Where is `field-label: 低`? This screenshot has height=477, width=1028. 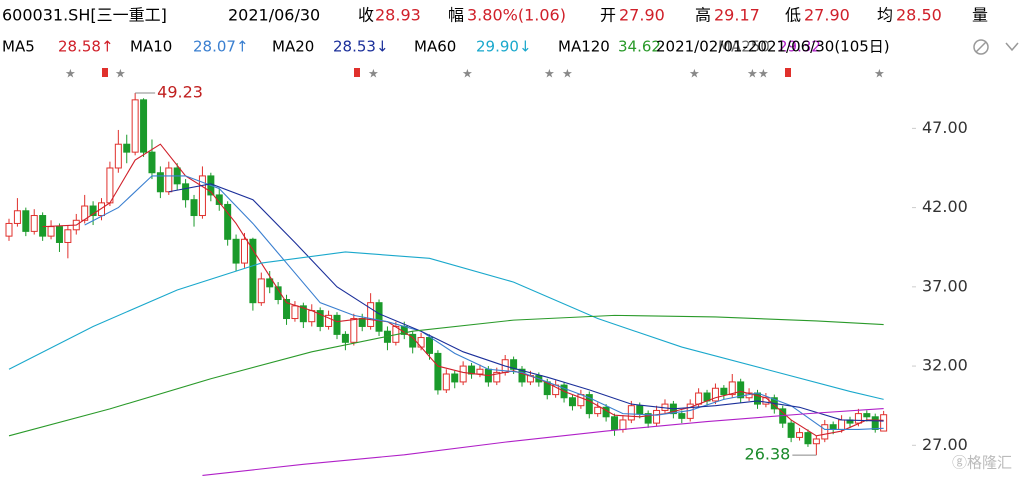 field-label: 低 is located at coordinates (793, 15).